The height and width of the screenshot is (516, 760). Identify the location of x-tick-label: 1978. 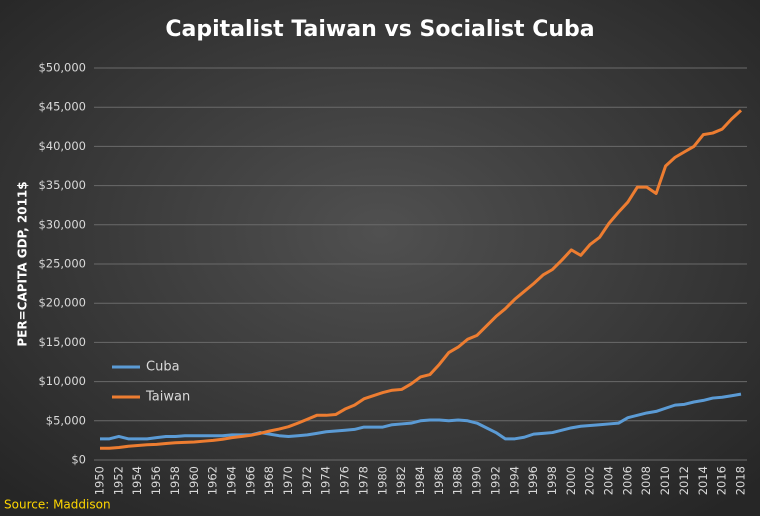
(363, 480).